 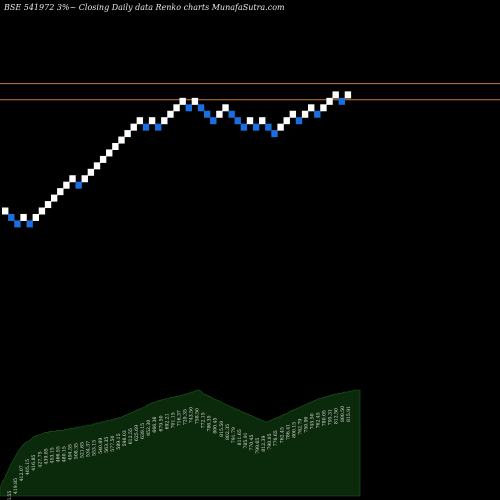 I want to click on price-label-15: 553.15, so click(x=95, y=448).